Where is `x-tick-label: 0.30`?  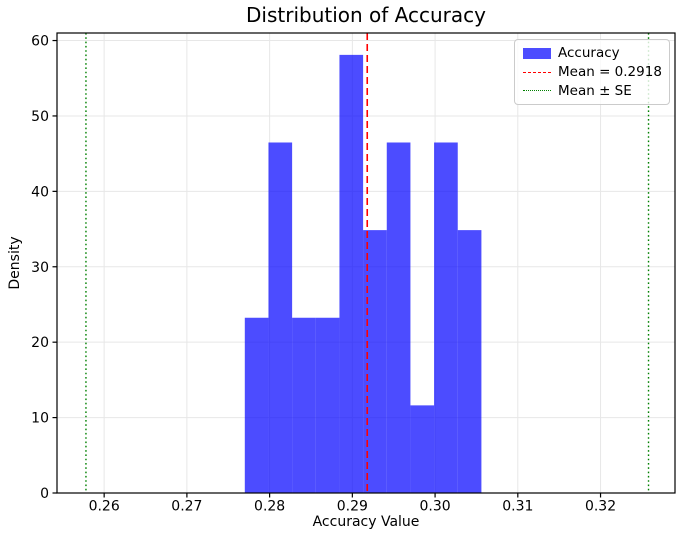 x-tick-label: 0.30 is located at coordinates (434, 507).